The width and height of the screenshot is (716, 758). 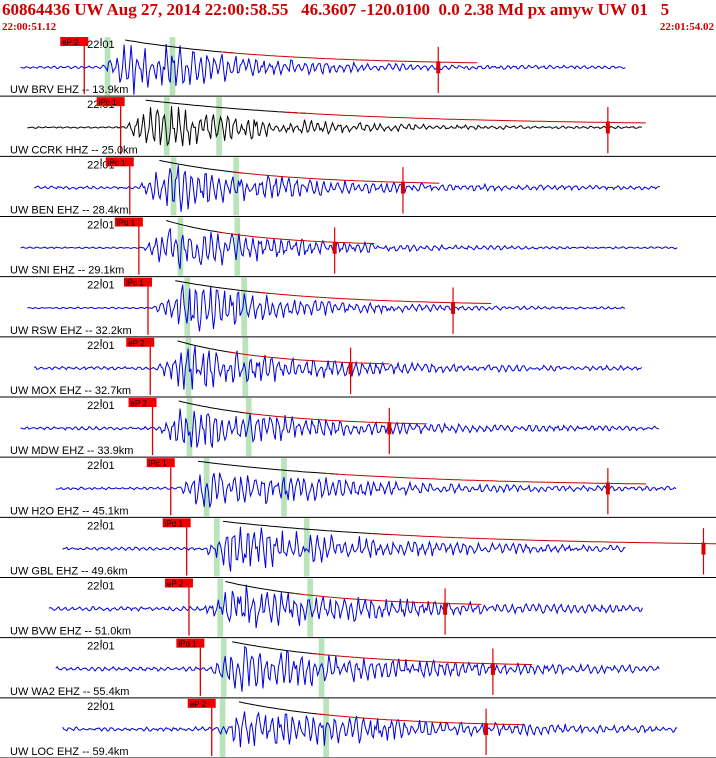 I want to click on trace-row: 22:01 eP 2 UW MDW EHZ -- 33.9km, so click(x=358, y=428).